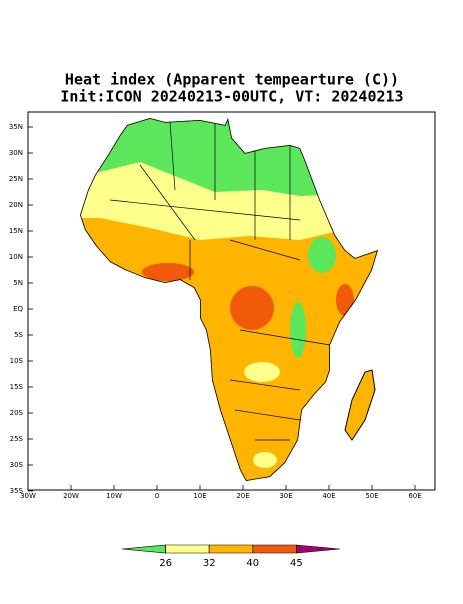 This screenshot has height=604, width=463. I want to click on lon-tick-label: 10E, so click(199, 496).